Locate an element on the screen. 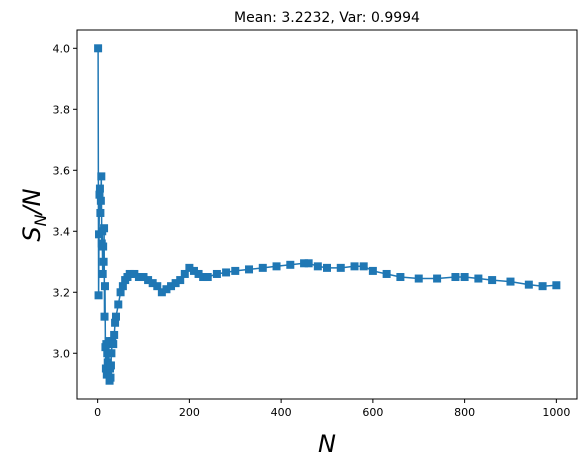 This screenshot has height=469, width=583. y-axis-ticks: 3.0 3.2 3.4 3.6 3.8 4.0 is located at coordinates (65, 201).